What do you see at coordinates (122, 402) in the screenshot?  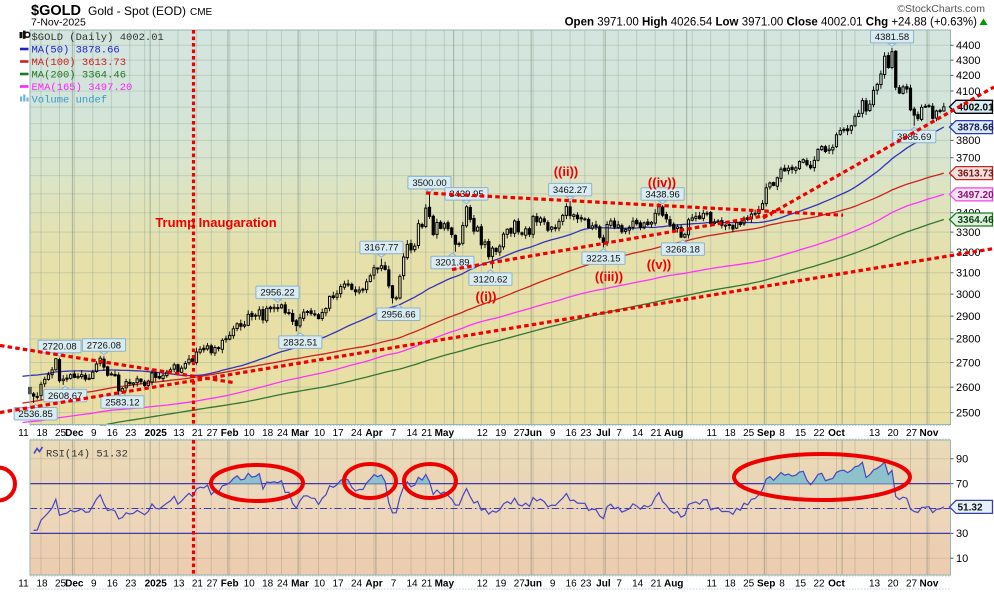 I see `svg-text: 2583.12` at bounding box center [122, 402].